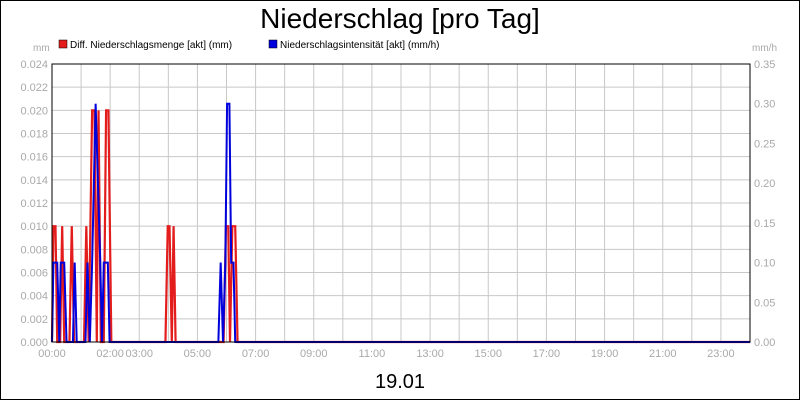 Image resolution: width=800 pixels, height=400 pixels. I want to click on y-left-tick-label: 0.020, so click(34, 111).